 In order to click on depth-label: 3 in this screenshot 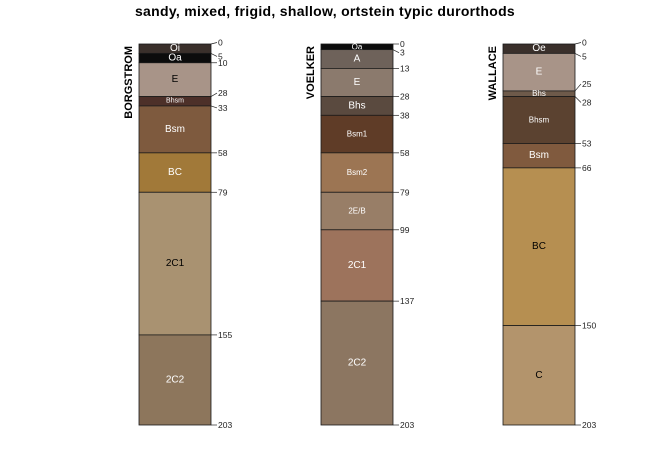, I will do `click(402, 53)`.